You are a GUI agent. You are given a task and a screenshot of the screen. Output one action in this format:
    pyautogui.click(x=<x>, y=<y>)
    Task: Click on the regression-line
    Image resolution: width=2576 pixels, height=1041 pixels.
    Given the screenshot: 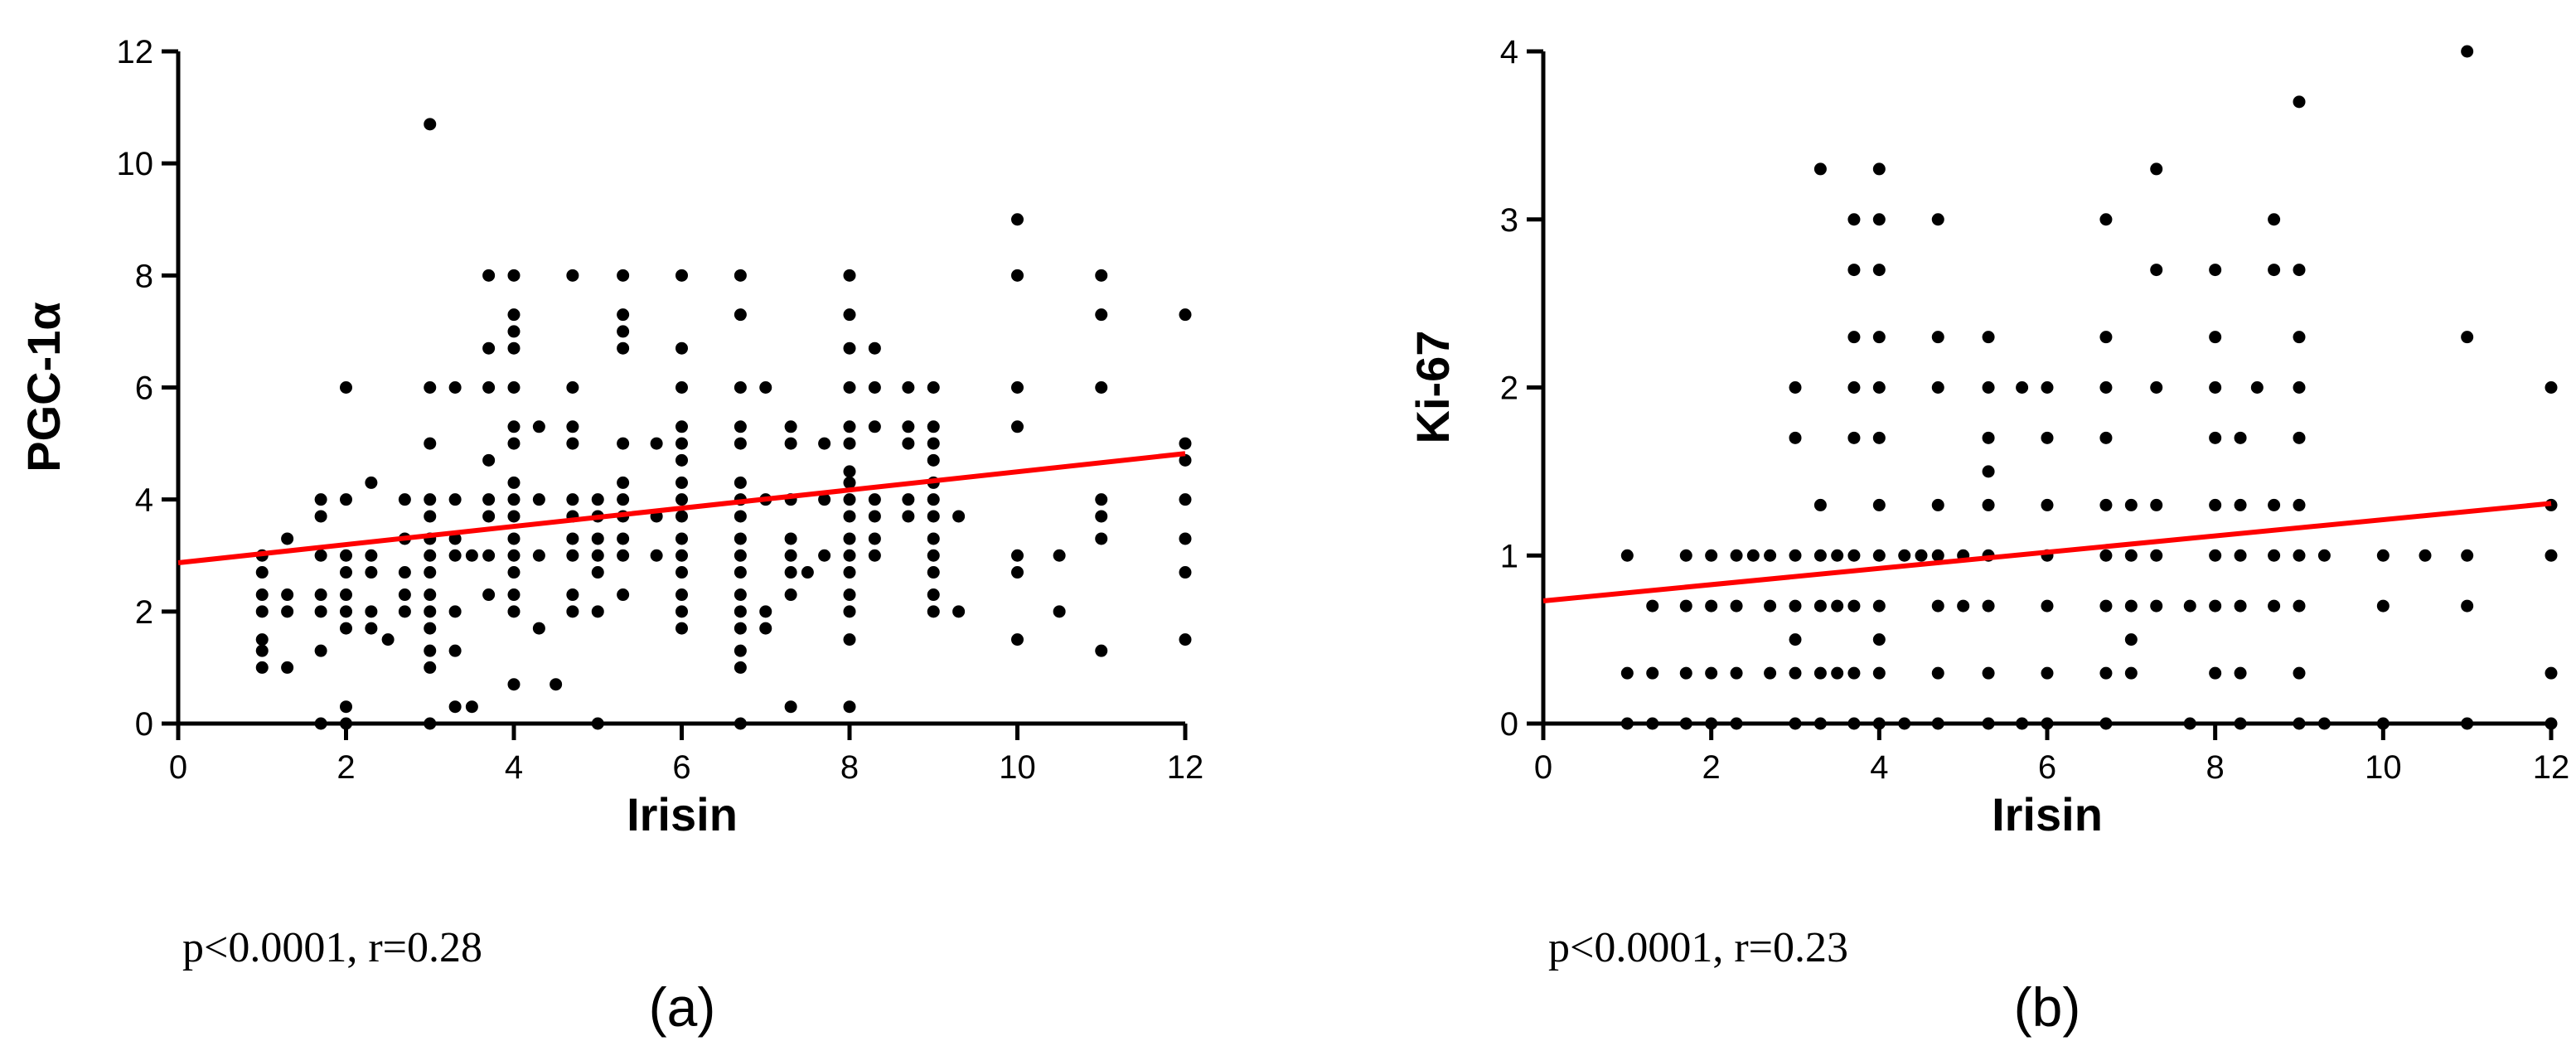 What is the action you would take?
    pyautogui.click(x=2047, y=552)
    